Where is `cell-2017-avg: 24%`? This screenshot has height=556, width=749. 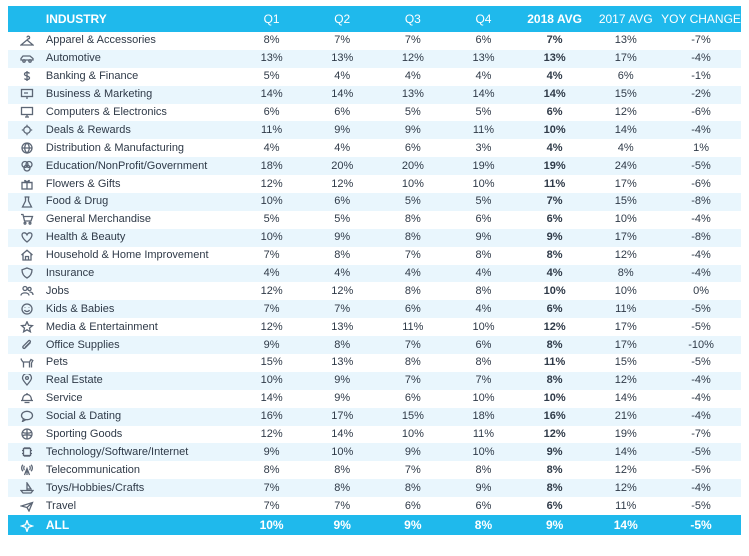 cell-2017-avg: 24% is located at coordinates (625, 165).